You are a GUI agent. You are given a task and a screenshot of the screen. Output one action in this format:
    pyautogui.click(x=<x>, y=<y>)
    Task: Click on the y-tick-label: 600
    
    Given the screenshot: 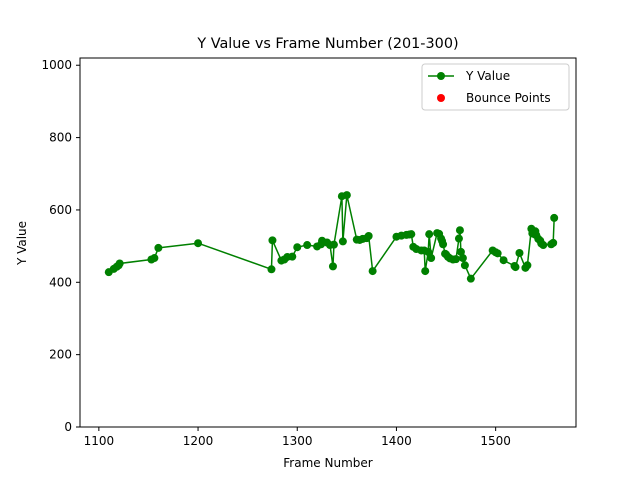 What is the action you would take?
    pyautogui.click(x=60, y=210)
    